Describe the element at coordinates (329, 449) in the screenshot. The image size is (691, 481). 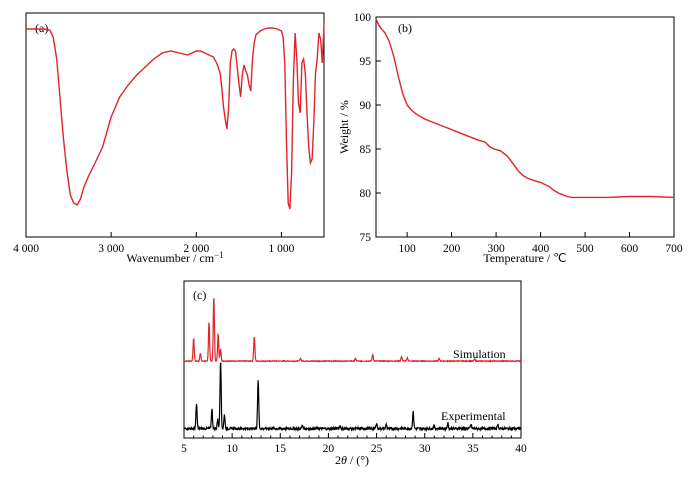
I see `panel-c-xtick-label: 20` at that location.